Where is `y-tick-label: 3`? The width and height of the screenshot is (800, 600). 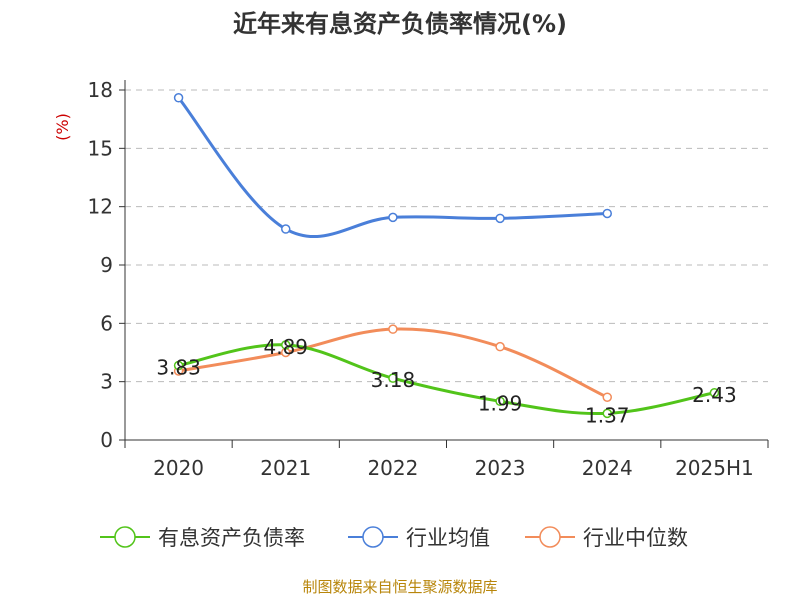 y-tick-label: 3 is located at coordinates (106, 382).